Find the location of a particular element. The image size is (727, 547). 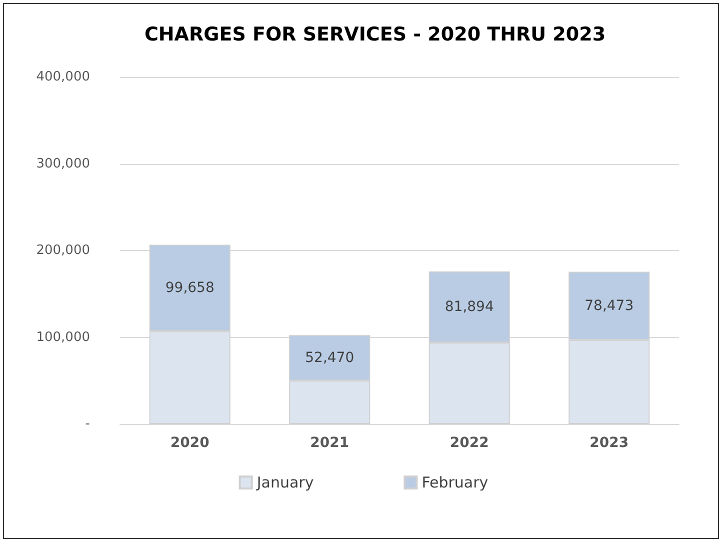

y-tick-label: 400,000 is located at coordinates (63, 77).